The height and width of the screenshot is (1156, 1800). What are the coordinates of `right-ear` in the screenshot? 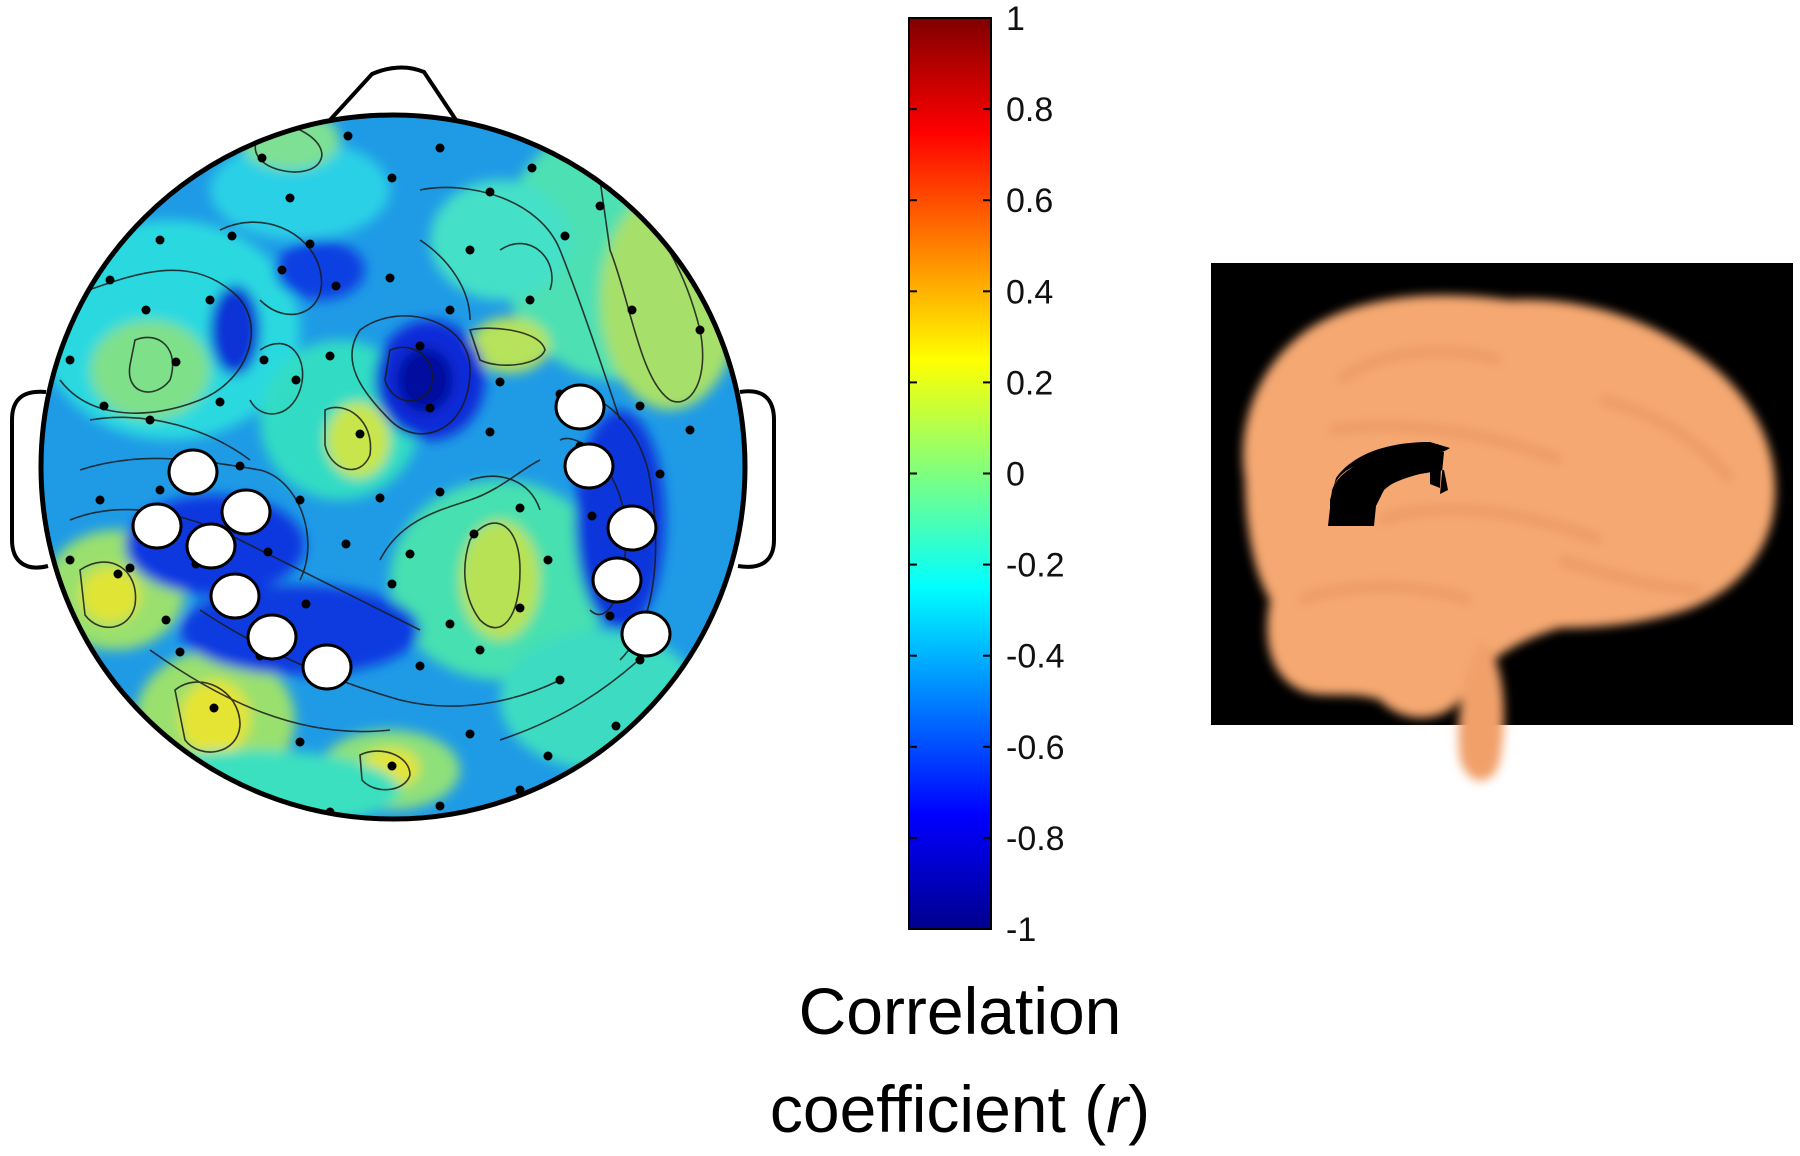 It's located at (756, 479).